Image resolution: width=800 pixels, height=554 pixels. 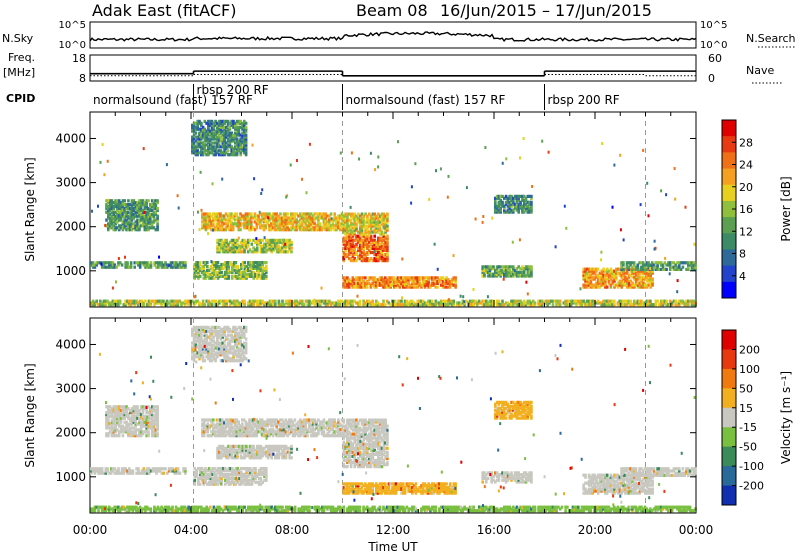 What do you see at coordinates (393, 73) in the screenshot?
I see `freq-trace` at bounding box center [393, 73].